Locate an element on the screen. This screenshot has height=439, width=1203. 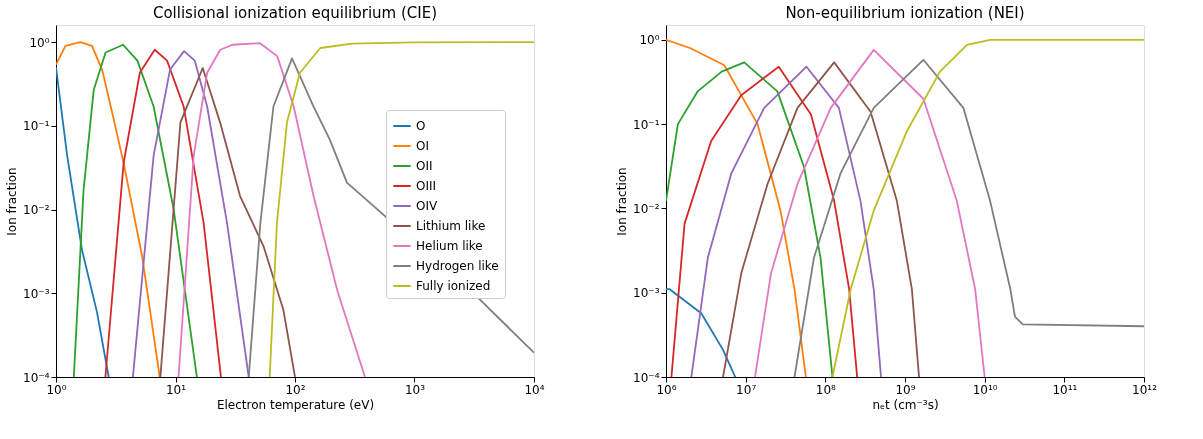
chart-title: Collisional ionization equilibrium (CIE) is located at coordinates (295, 13).